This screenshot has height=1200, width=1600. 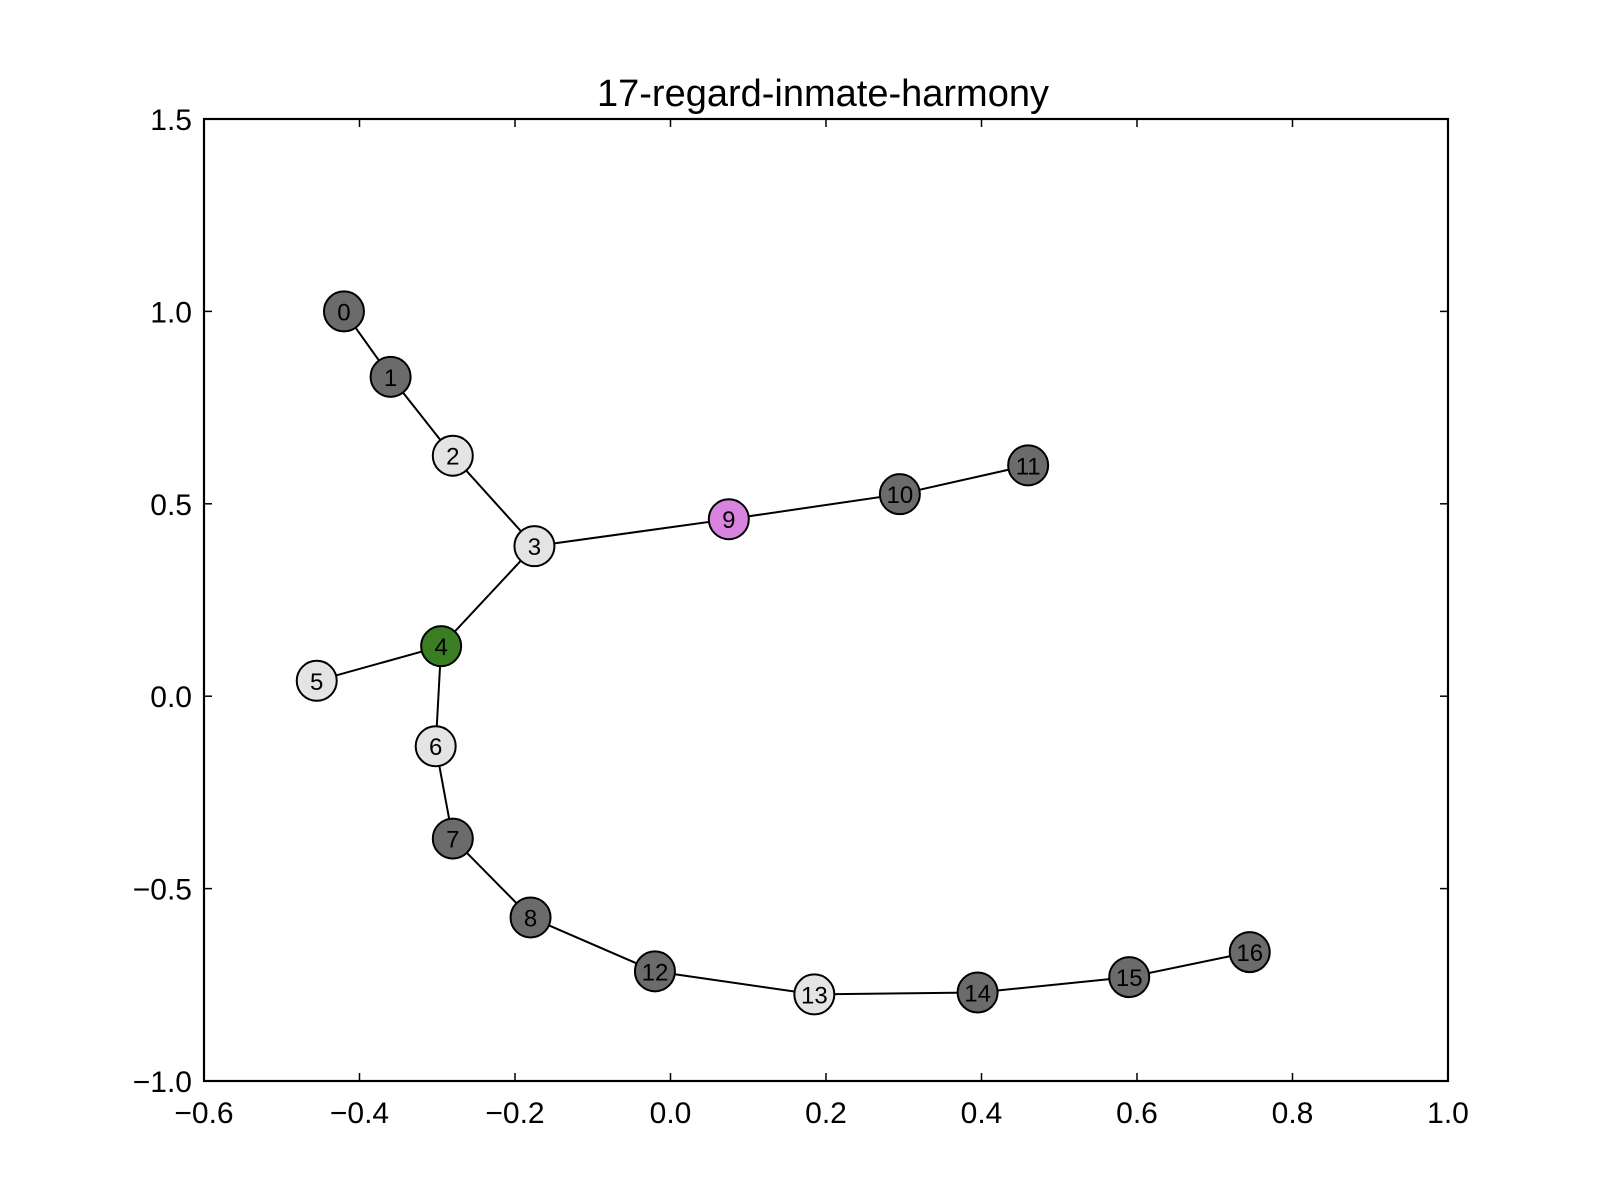 What do you see at coordinates (171, 697) in the screenshot?
I see `y-tick-label: 0.0` at bounding box center [171, 697].